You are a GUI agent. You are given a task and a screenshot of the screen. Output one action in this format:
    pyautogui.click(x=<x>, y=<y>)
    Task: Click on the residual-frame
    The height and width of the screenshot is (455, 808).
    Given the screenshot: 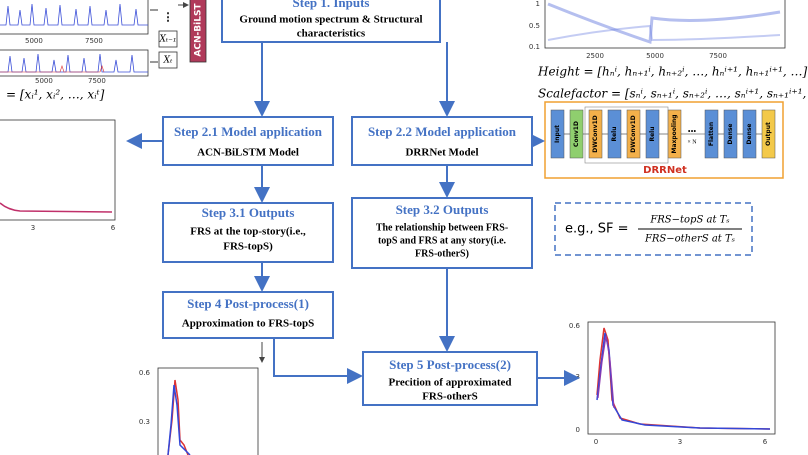 What is the action you would take?
    pyautogui.click(x=626, y=135)
    